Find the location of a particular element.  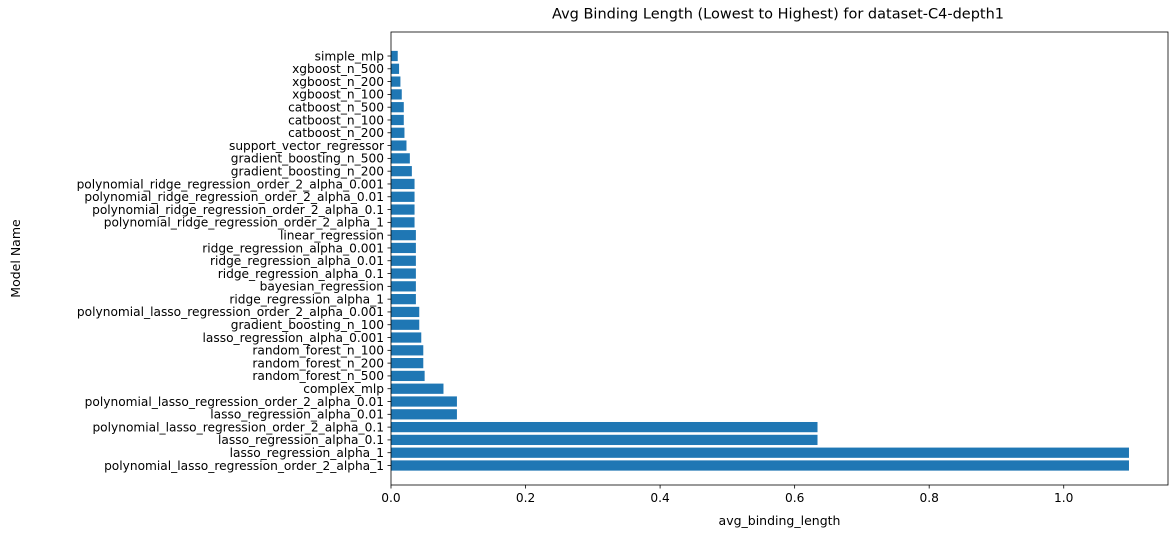

y-tick-label: catboost_n_100 is located at coordinates (336, 120).